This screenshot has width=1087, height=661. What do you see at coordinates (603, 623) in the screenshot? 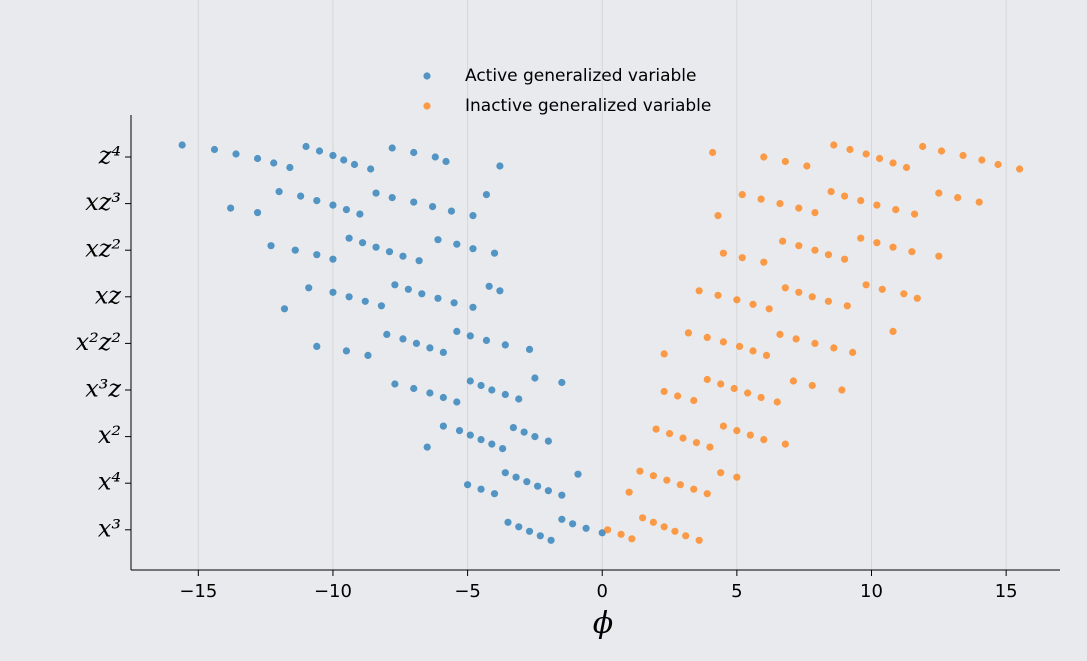
I see `x-axis-label: ϕ` at bounding box center [603, 623].